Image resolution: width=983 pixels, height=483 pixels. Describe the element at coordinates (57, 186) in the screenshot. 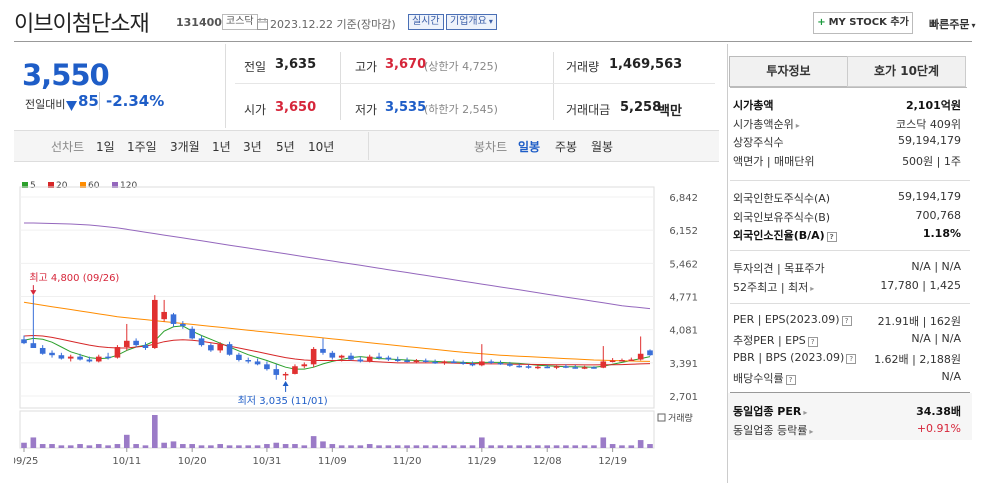

I see `legend-ma20: 20` at that location.